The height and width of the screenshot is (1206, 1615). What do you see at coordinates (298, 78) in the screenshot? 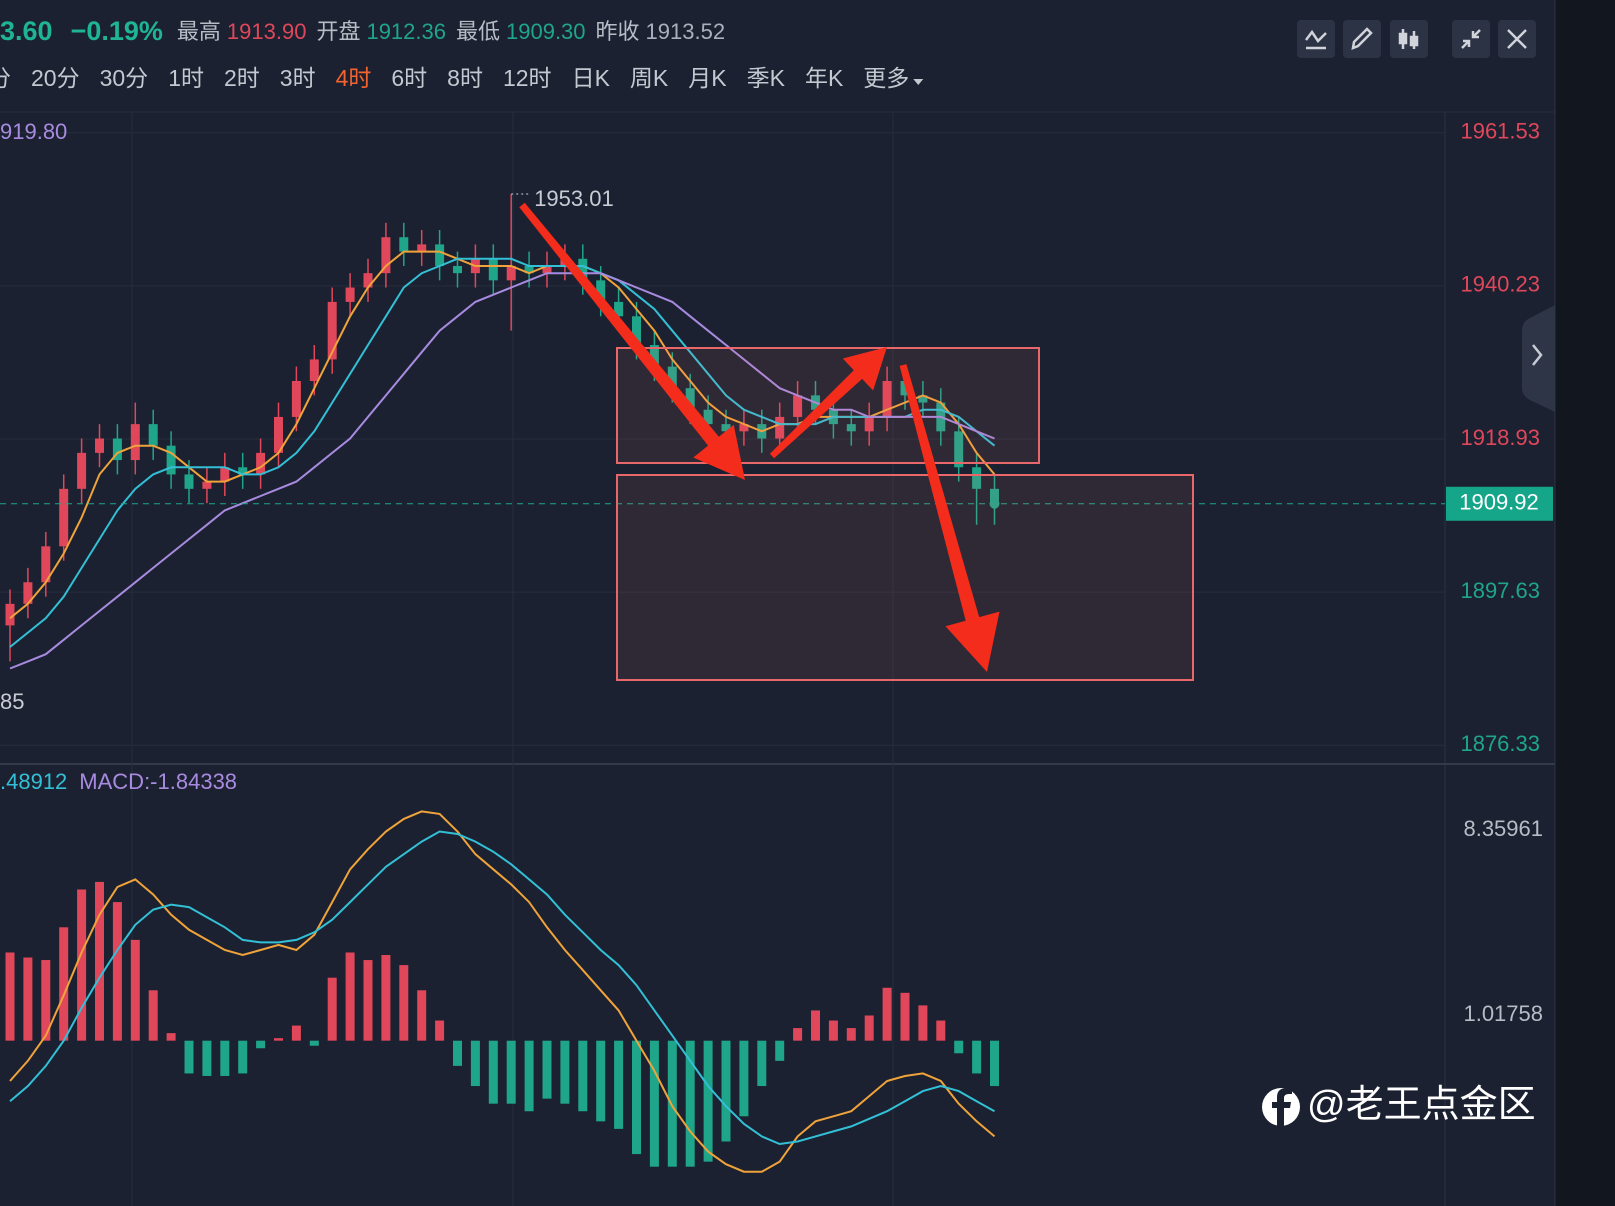
I see `timeframe-tab: 3时` at bounding box center [298, 78].